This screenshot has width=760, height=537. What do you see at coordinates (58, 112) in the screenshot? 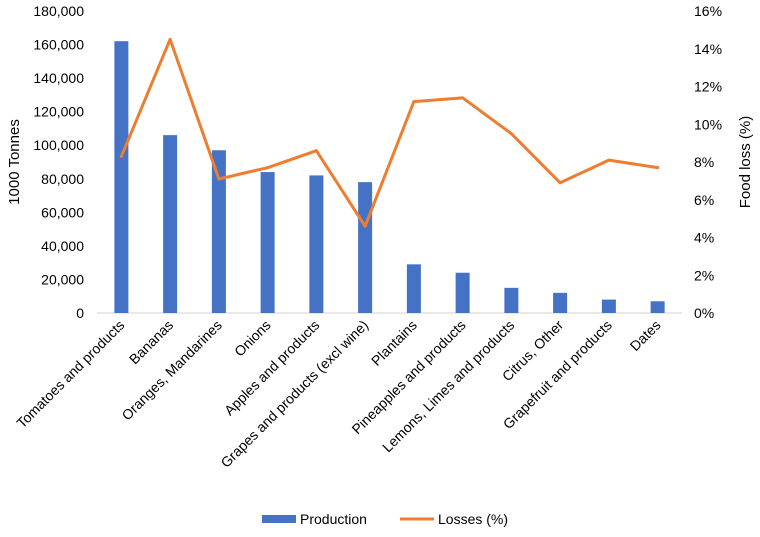
I see `y-tick-label: 120,000` at bounding box center [58, 112].